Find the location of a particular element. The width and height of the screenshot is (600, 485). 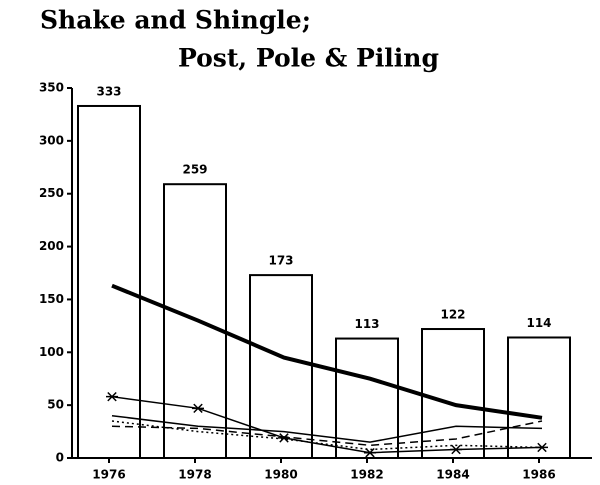

x-tick-label: 1976 is located at coordinates (108, 475).